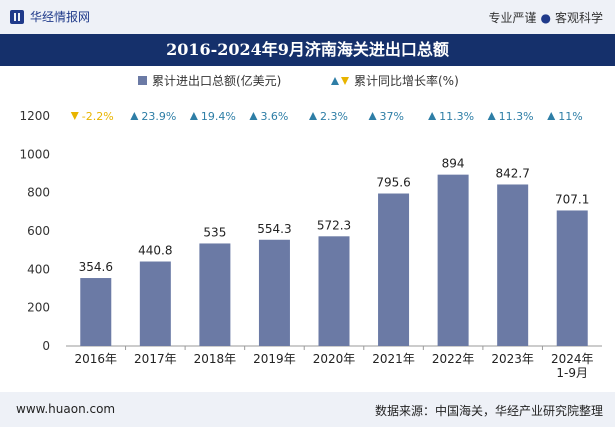 The image size is (615, 427). I want to click on growth-rate-label: -2.2%, so click(98, 116).